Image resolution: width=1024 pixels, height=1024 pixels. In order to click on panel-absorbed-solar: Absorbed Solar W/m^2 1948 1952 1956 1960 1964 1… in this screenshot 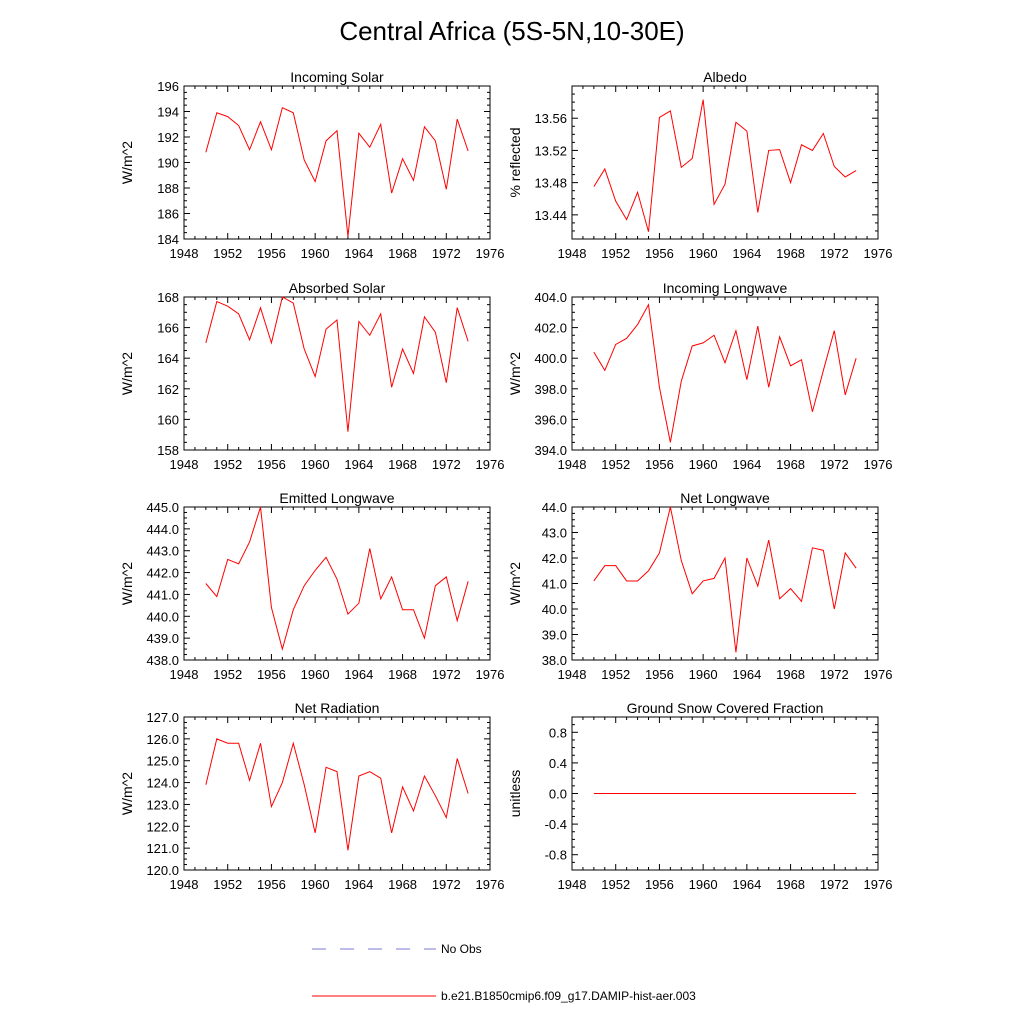, I will do `click(311, 376)`.